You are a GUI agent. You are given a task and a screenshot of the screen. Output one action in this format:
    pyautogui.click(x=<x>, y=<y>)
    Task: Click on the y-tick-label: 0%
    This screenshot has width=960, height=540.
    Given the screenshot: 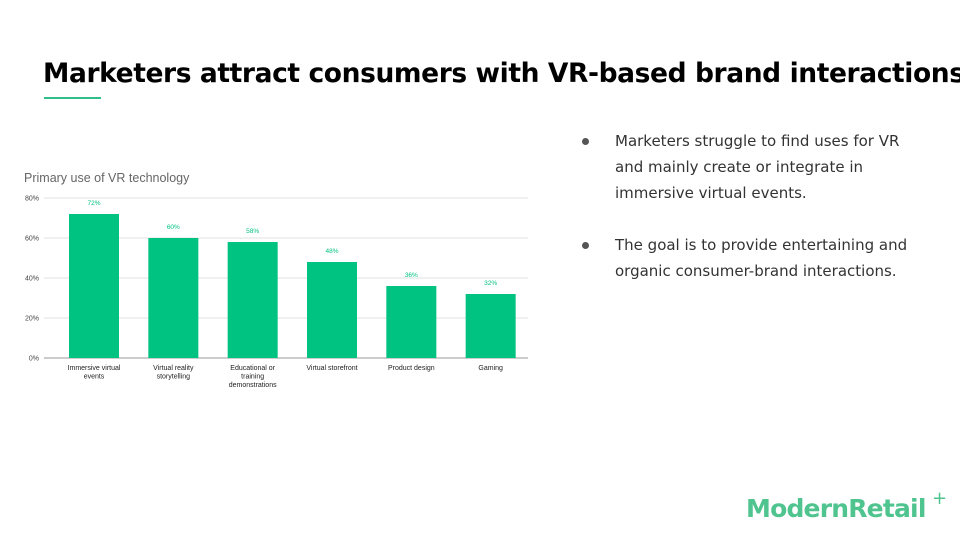 What is the action you would take?
    pyautogui.click(x=34, y=359)
    